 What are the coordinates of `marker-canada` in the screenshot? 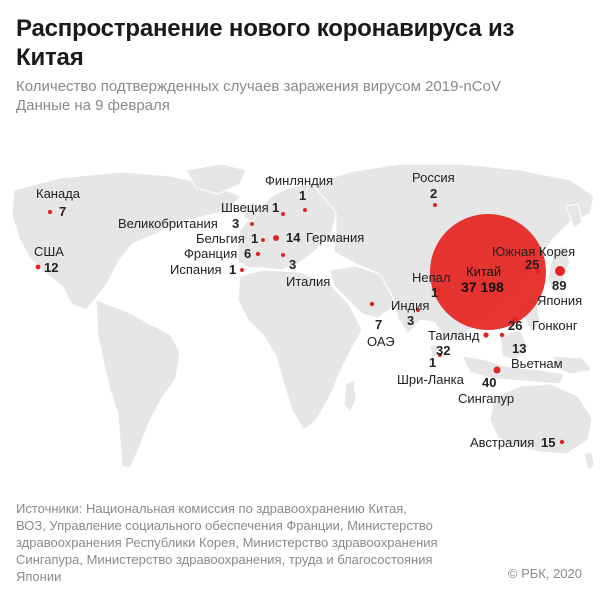 It's located at (50, 212).